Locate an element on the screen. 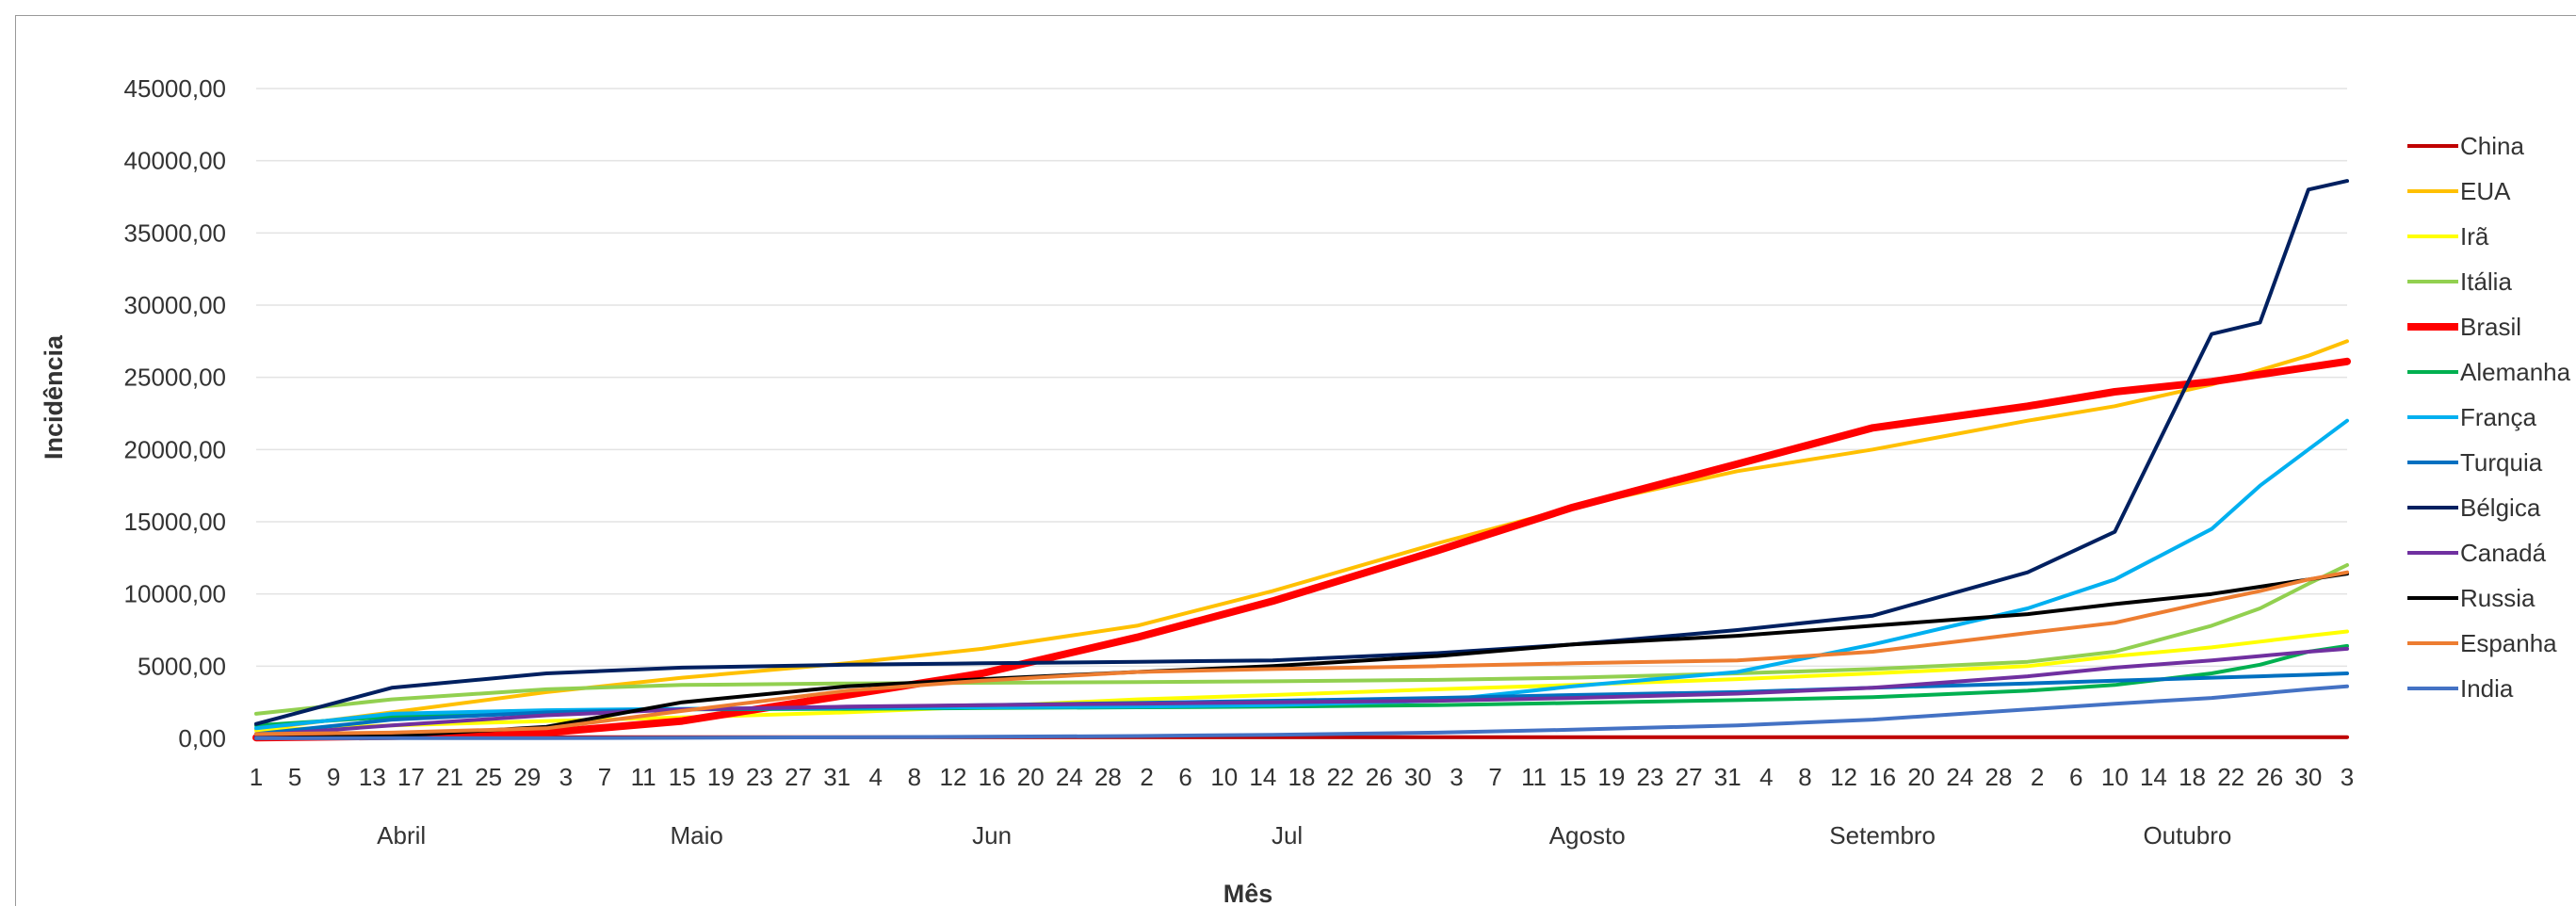 The width and height of the screenshot is (2576, 906). x-tick-label: 17 is located at coordinates (411, 777).